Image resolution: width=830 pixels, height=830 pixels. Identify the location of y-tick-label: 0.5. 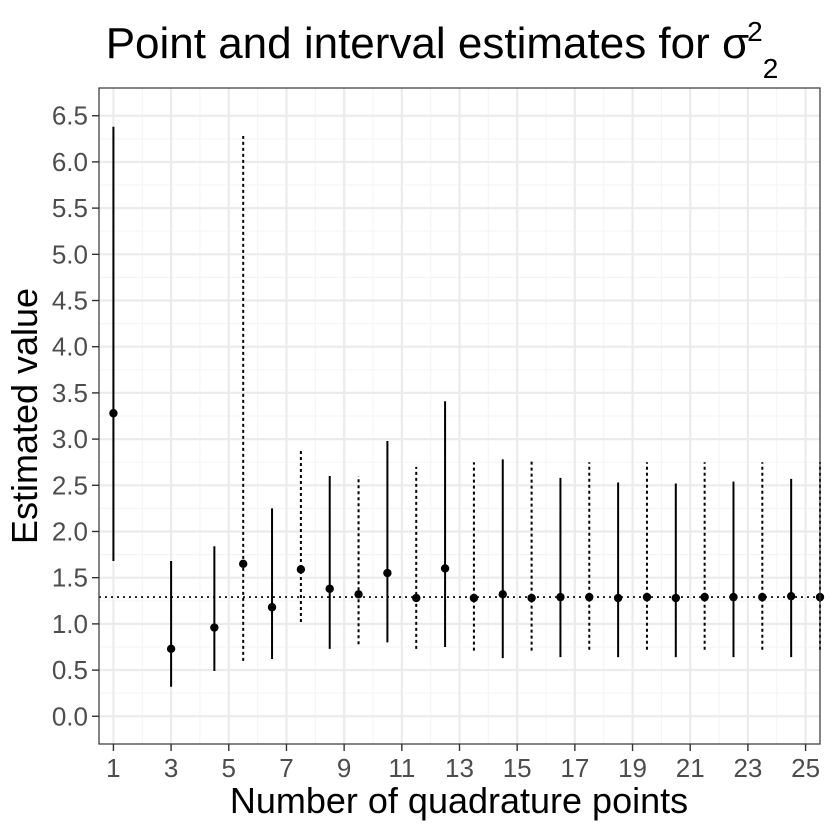
(70, 670).